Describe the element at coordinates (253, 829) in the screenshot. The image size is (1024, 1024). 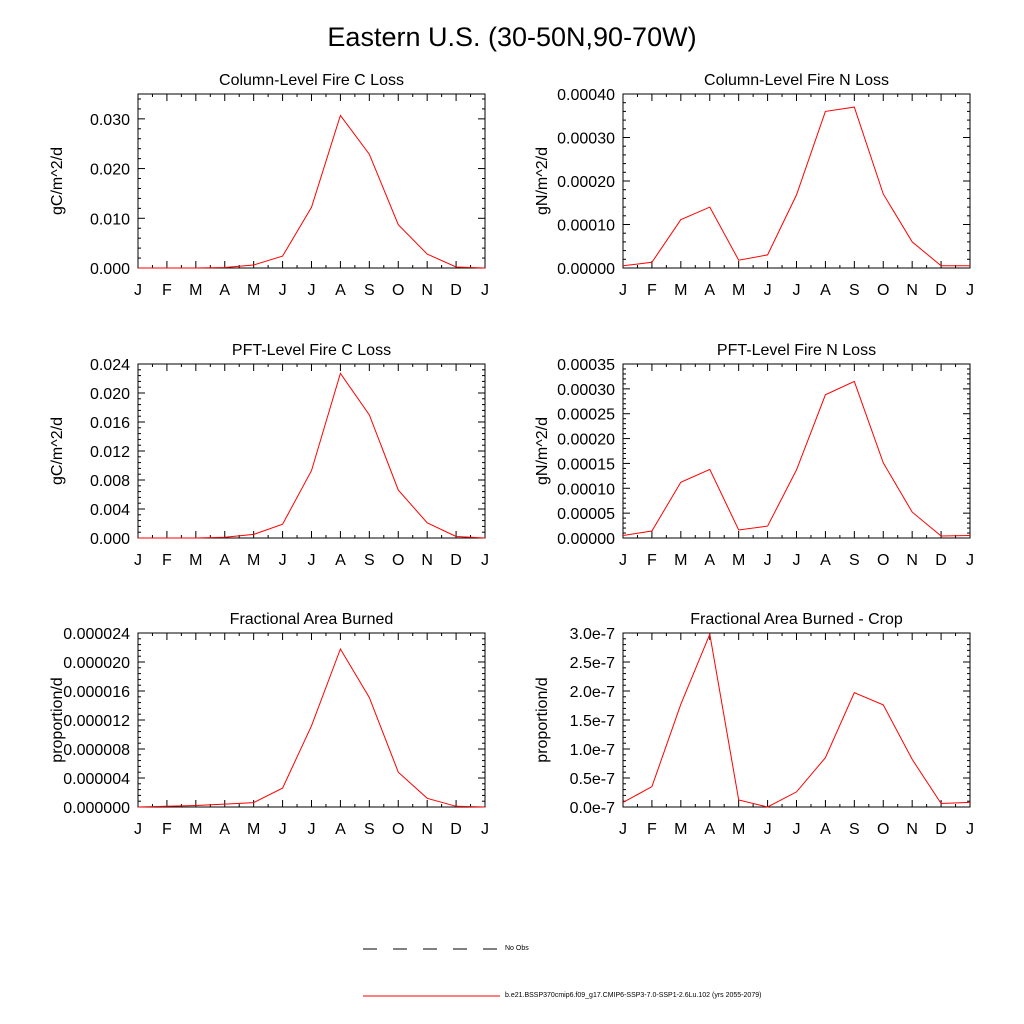
I see `panel-5-xtick-label: M` at that location.